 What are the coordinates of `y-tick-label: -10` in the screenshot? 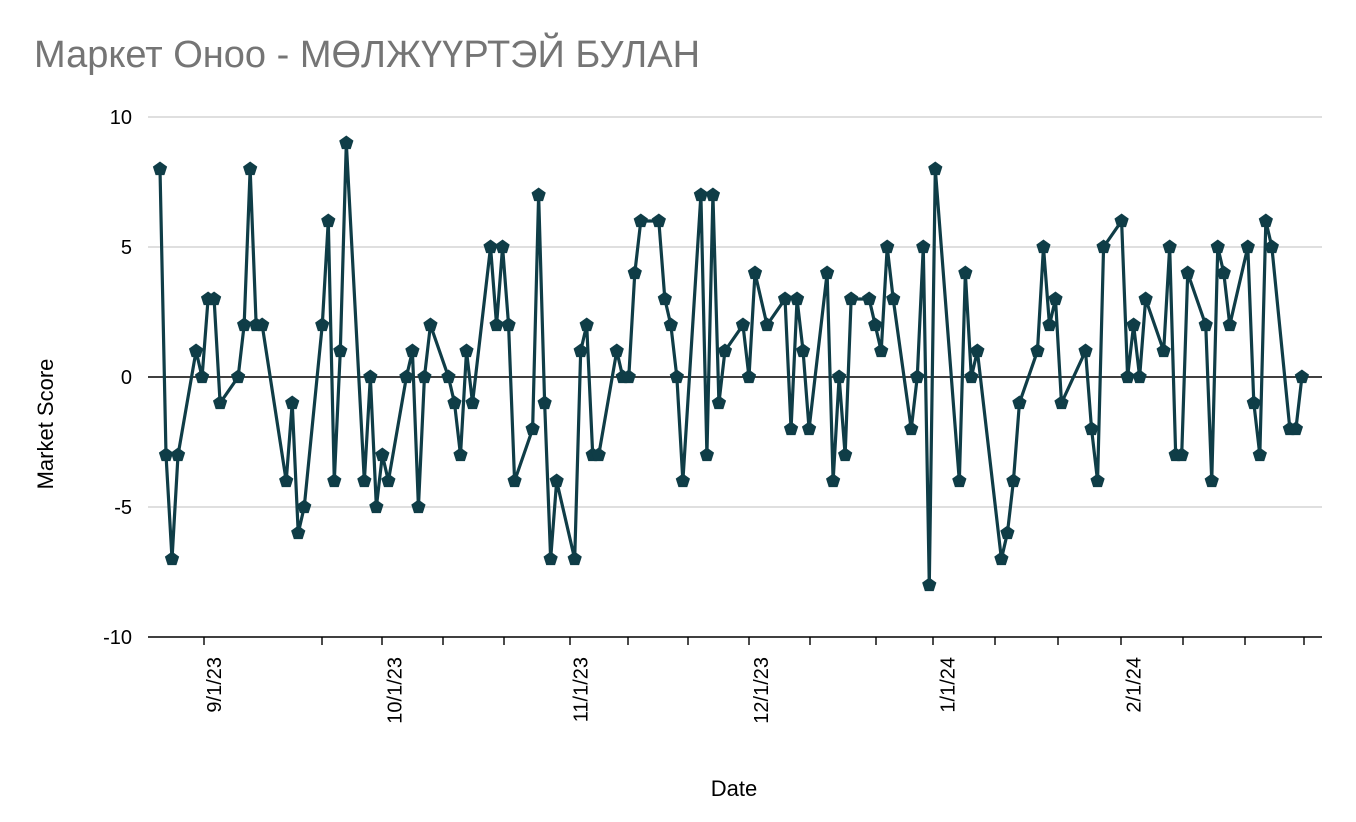 It's located at (117, 638).